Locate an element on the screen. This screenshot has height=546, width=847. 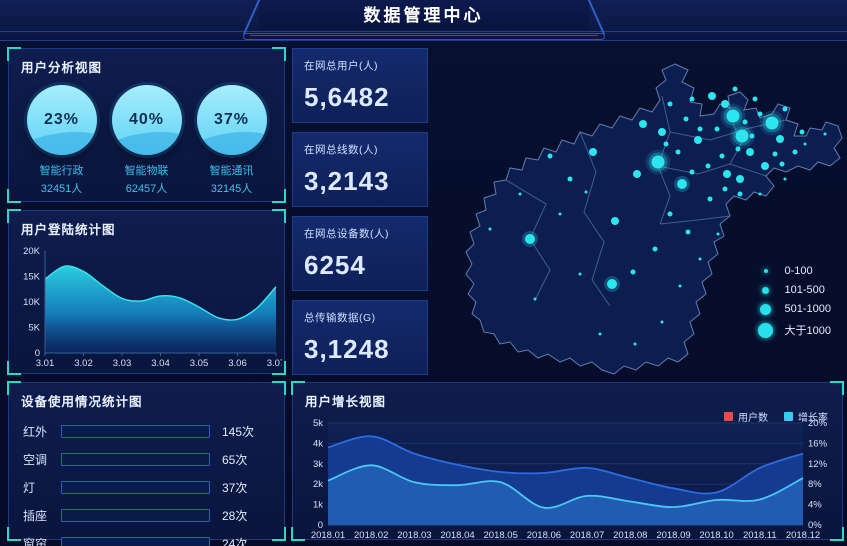
liquid-gauge: 37% is located at coordinates (231, 120).